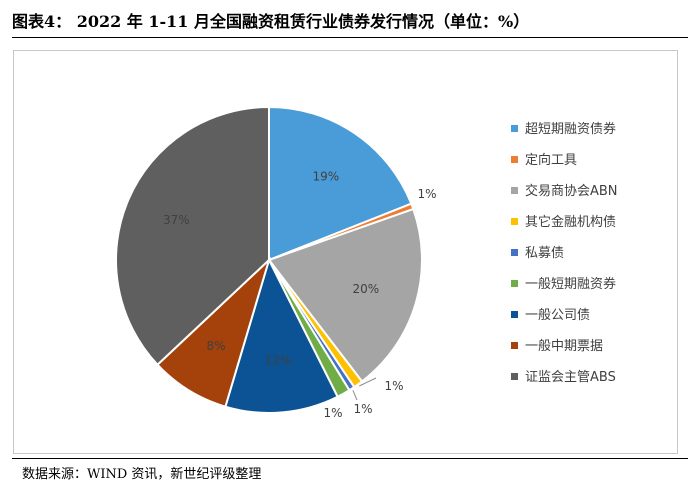 This screenshot has width=700, height=487. Describe the element at coordinates (557, 315) in the screenshot. I see `legend-label: 一般公司债` at that location.